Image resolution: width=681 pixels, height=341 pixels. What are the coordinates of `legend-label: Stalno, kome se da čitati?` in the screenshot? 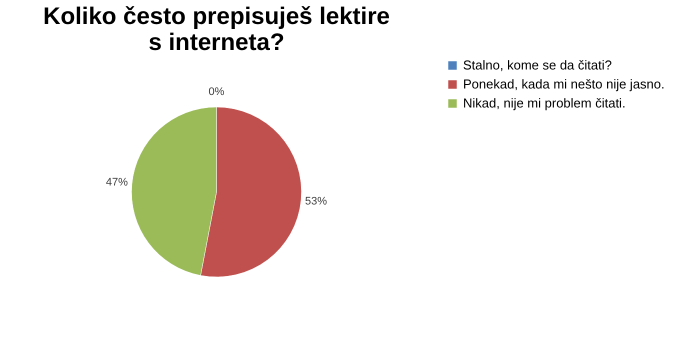 It's located at (537, 65).